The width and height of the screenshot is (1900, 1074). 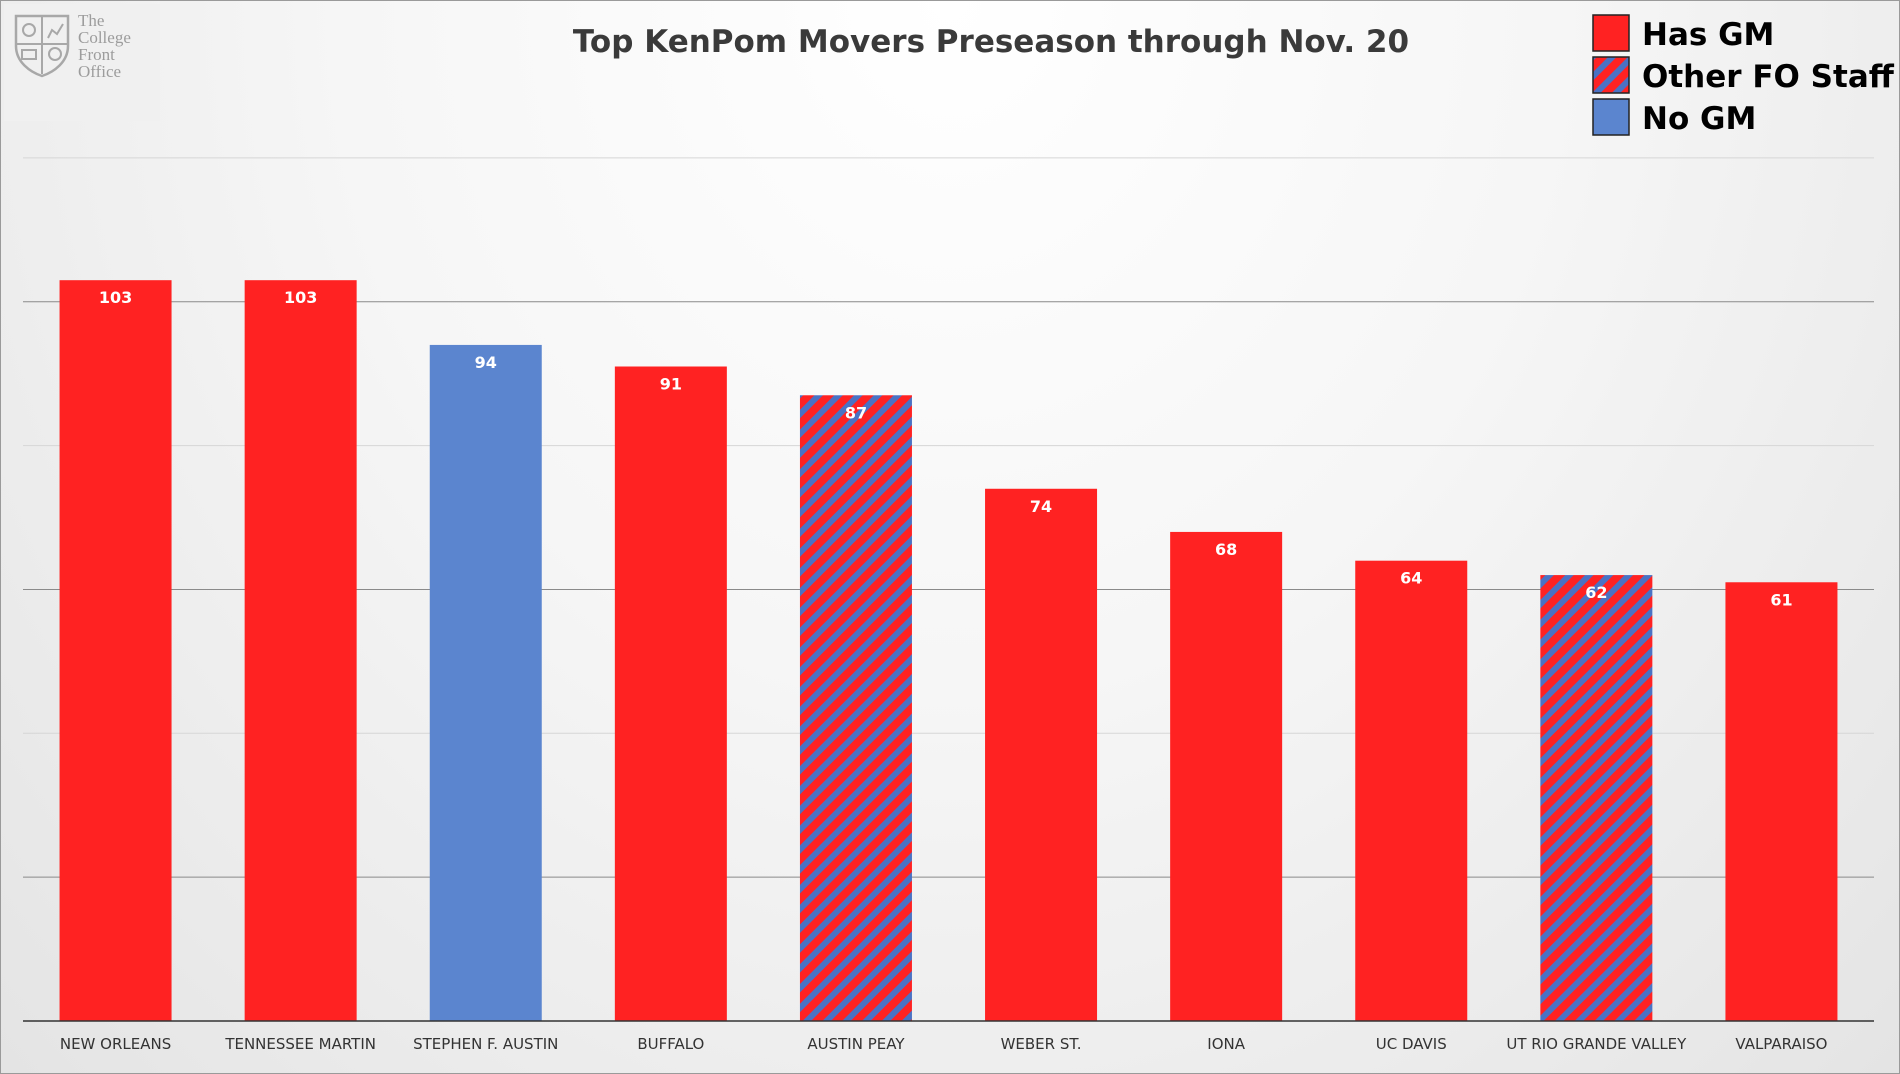 I want to click on legend-label: Other FO Staff, so click(x=1768, y=77).